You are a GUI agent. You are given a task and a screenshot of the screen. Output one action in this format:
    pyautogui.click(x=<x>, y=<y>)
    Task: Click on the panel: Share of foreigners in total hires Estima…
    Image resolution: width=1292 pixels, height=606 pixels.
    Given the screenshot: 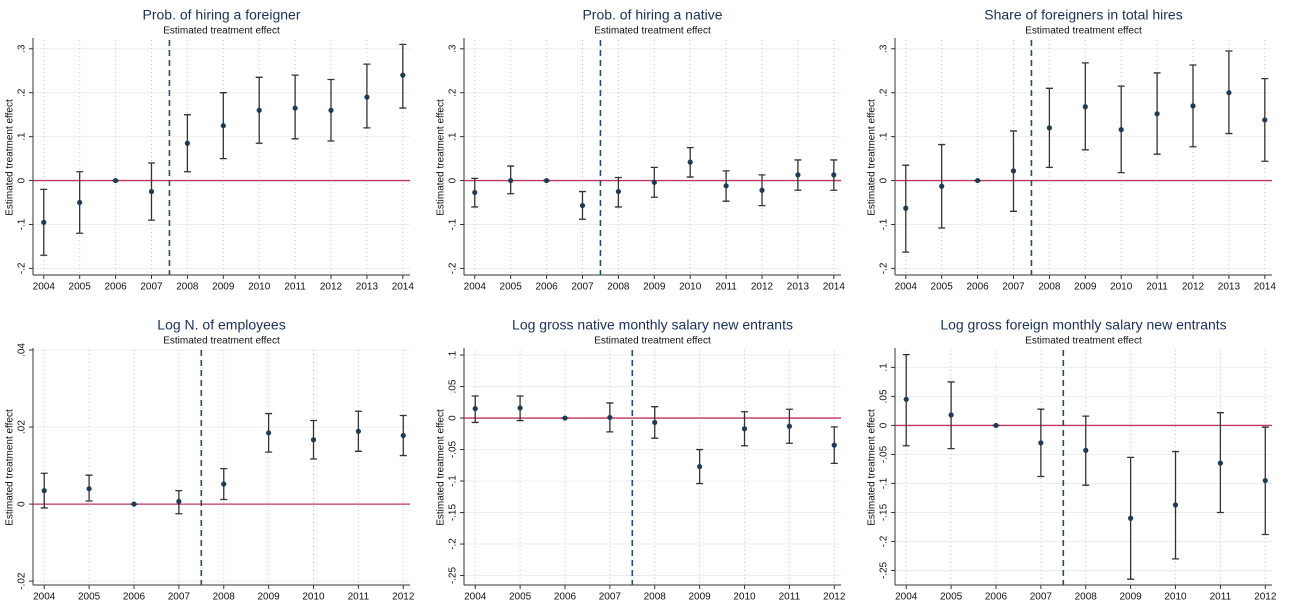 What is the action you would take?
    pyautogui.click(x=1072, y=150)
    